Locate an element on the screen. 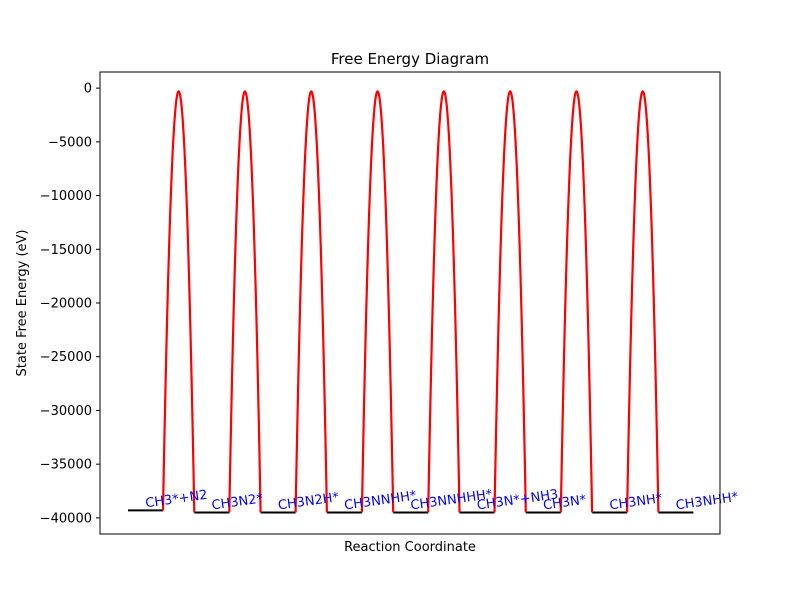 This screenshot has width=800, height=600. y-tick-label: −10000 is located at coordinates (66, 196).